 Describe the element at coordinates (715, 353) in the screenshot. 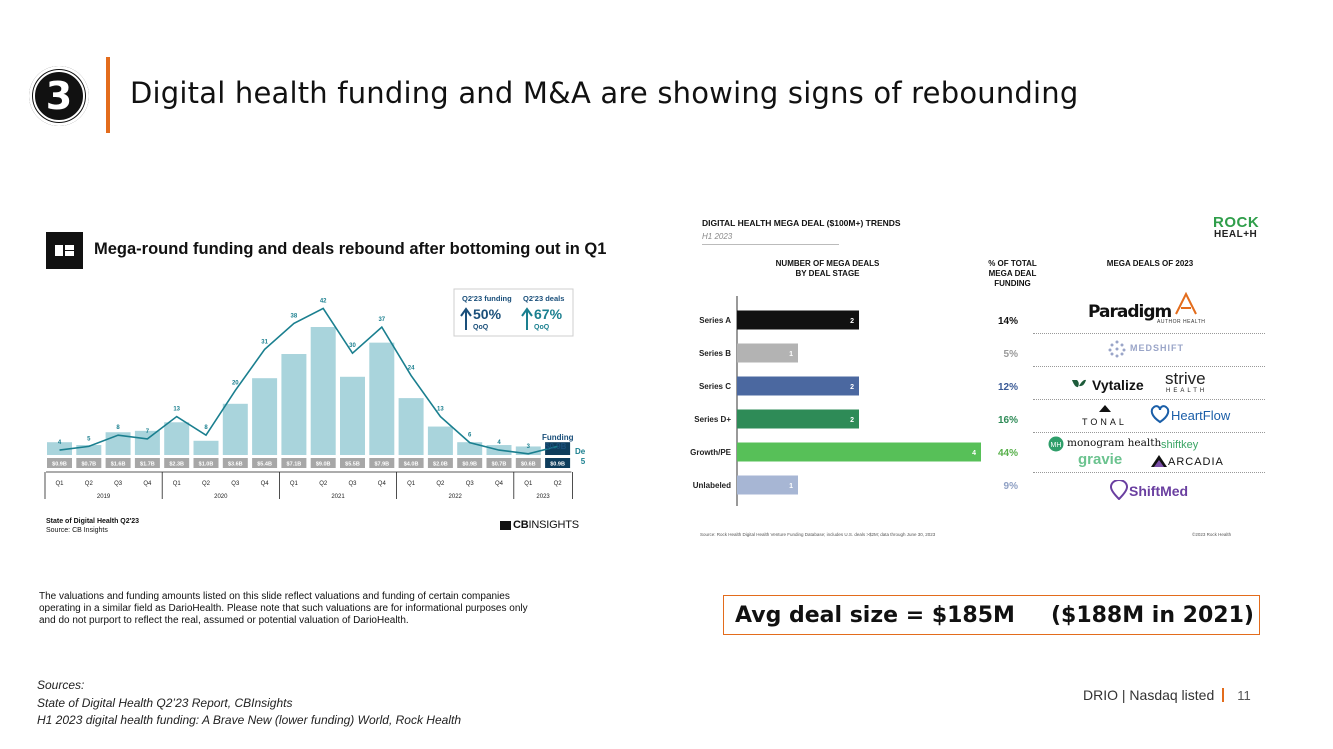

I see `stage-label: Series B` at that location.